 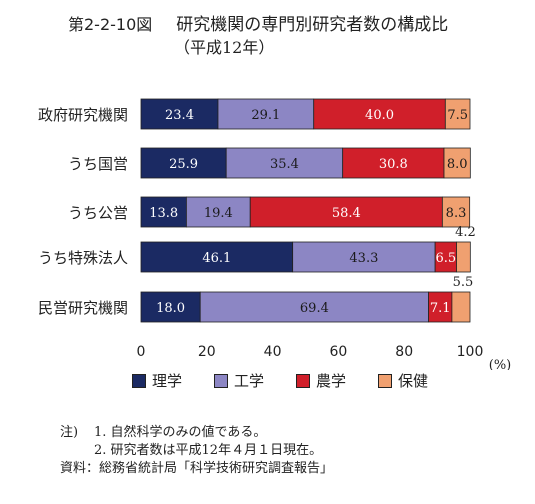 I want to click on title-row: 第2-2-10図 研究機関の専門別研究者数の構成比, so click(x=258, y=25).